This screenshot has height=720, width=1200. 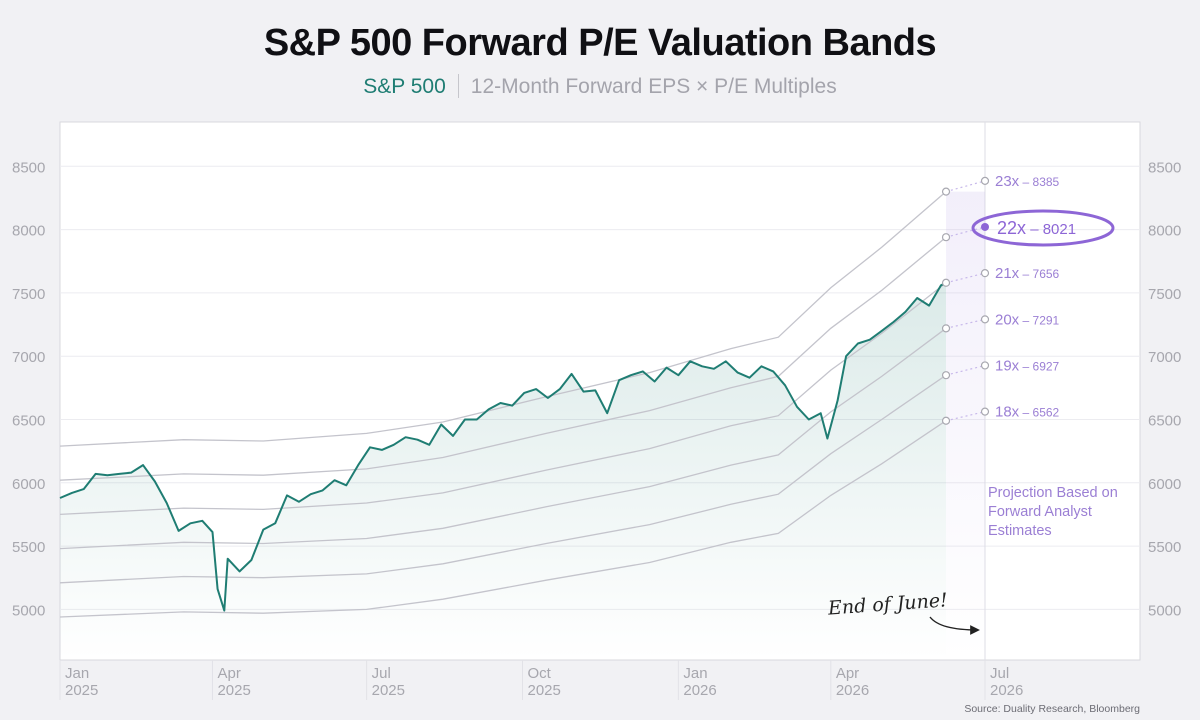 What do you see at coordinates (653, 86) in the screenshot?
I see `subtitle-description: 12-Month Forward EPS × P/E Multiples` at bounding box center [653, 86].